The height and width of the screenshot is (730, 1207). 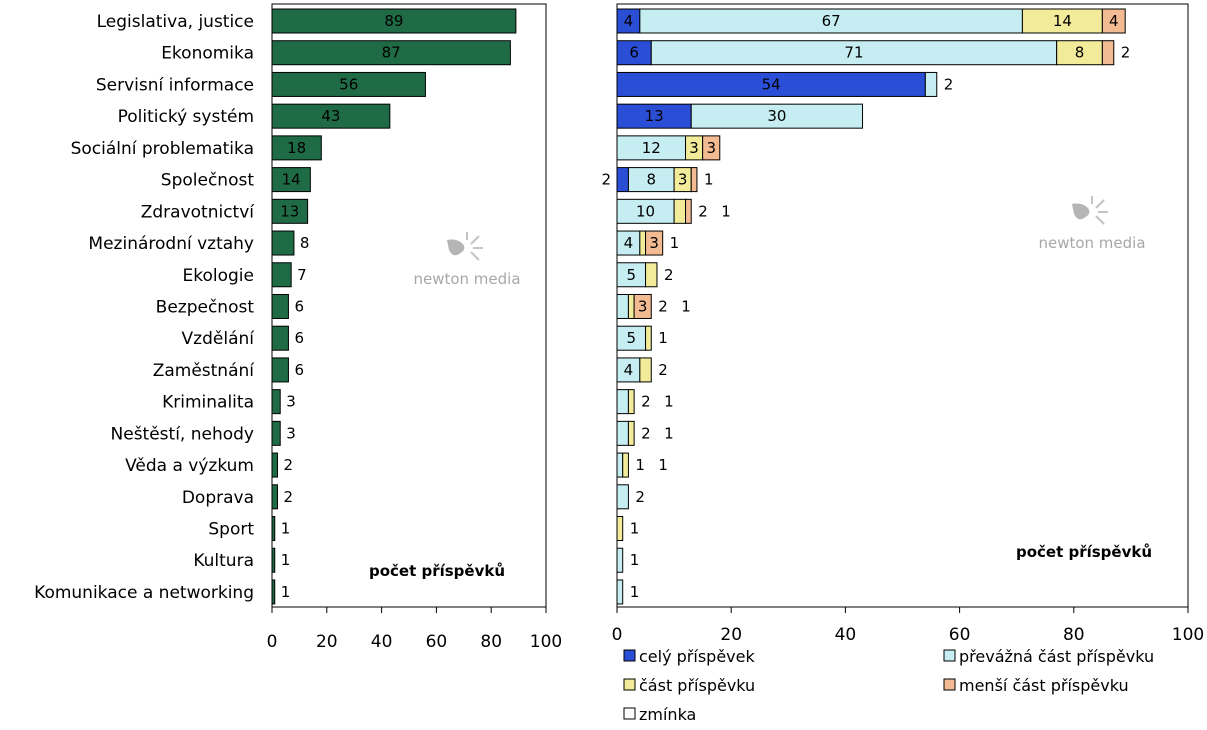 I want to click on x-tick-label: 0, so click(x=272, y=642).